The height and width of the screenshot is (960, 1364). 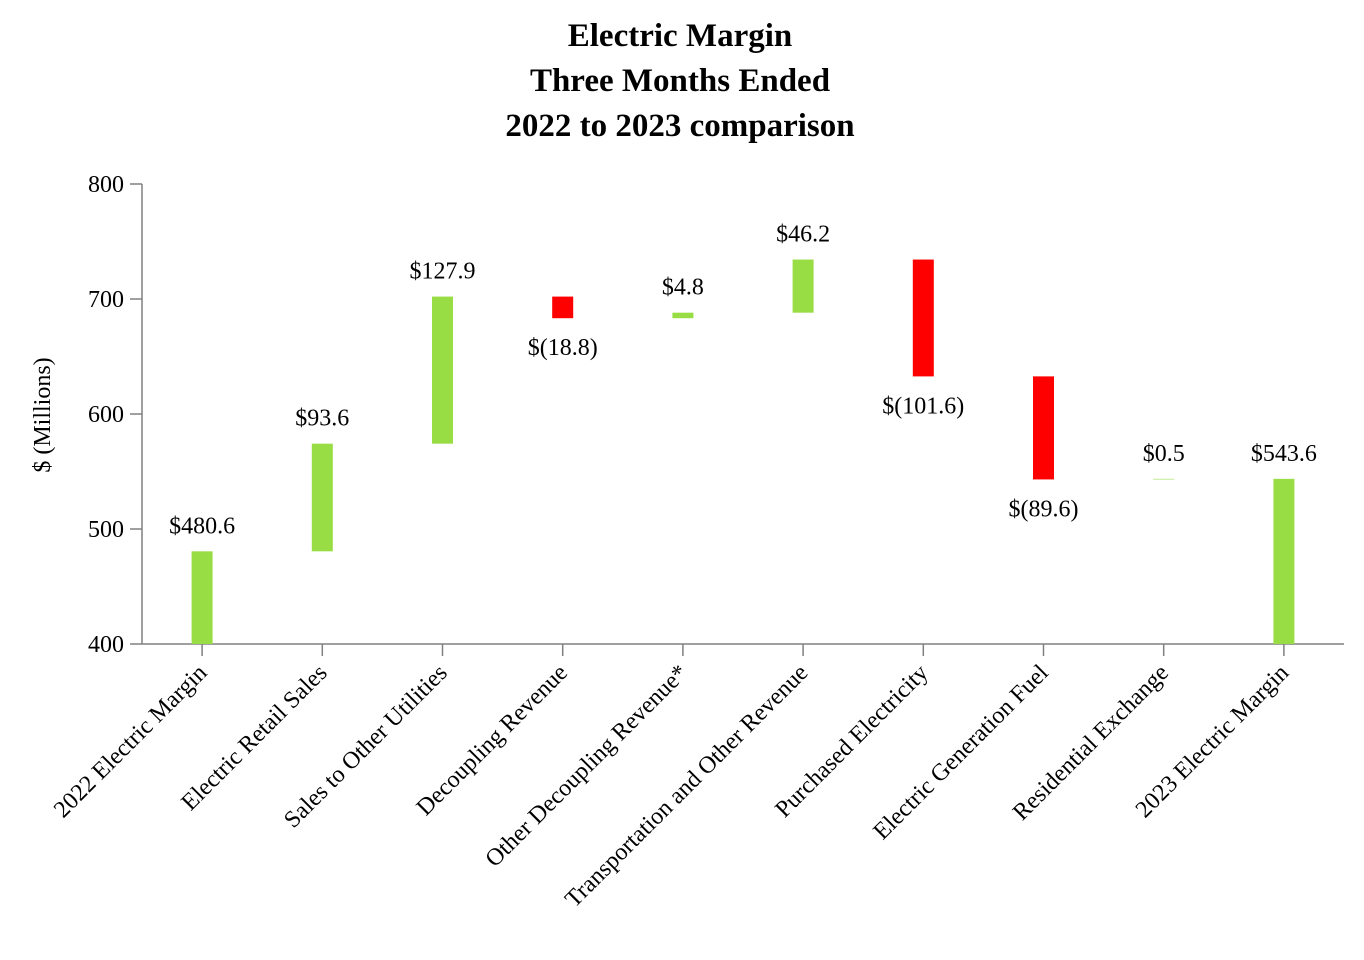 I want to click on chart-title-line-3: 2022 to 2023 comparison, so click(x=679, y=126).